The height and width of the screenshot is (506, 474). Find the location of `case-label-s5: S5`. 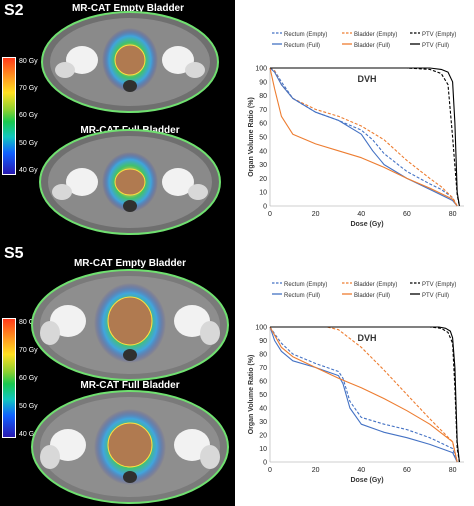

case-label-s5: S5 is located at coordinates (14, 253).